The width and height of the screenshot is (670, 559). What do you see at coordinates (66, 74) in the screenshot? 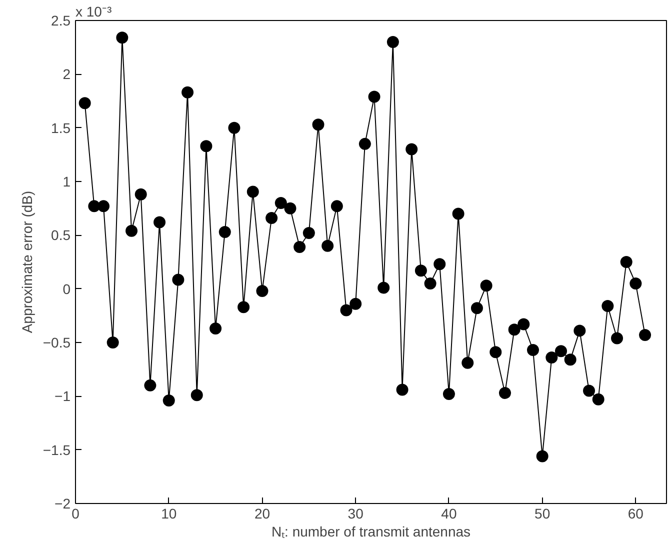
I see `y-tick-label: 2` at bounding box center [66, 74].